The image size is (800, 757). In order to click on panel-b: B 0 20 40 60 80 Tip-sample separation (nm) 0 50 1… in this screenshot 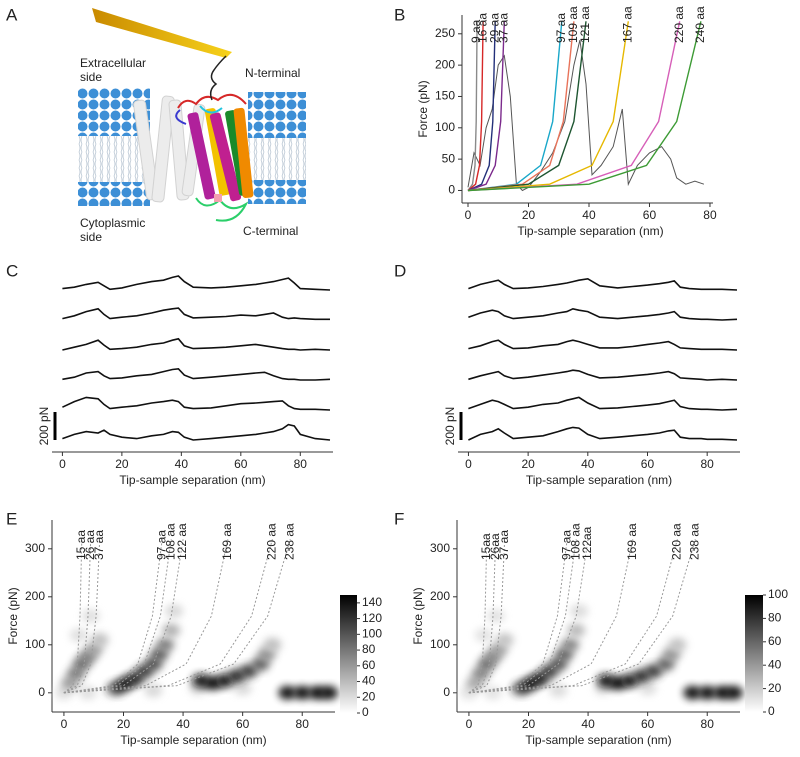, I will do `click(555, 121)`.